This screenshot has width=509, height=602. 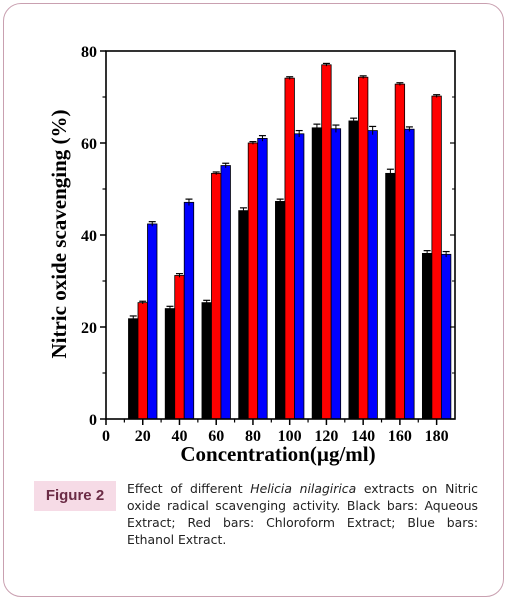 What do you see at coordinates (89, 236) in the screenshot?
I see `y-tick-label-40: 40` at bounding box center [89, 236].